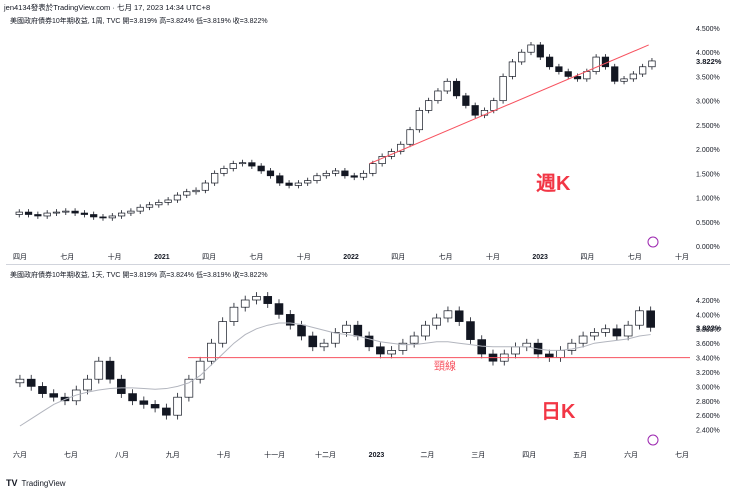 This screenshot has height=494, width=740. I want to click on lightning-icon, so click(653, 242).